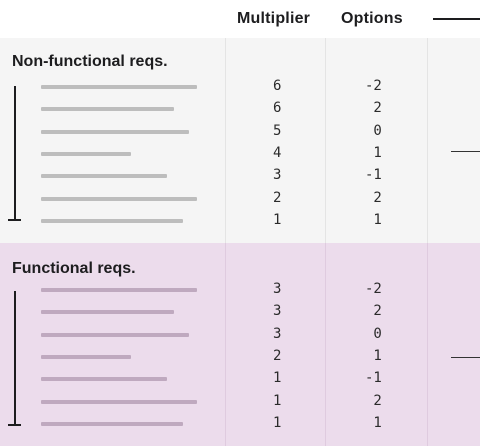 Image resolution: width=480 pixels, height=446 pixels. I want to click on requirement-row: 2 1, so click(240, 357).